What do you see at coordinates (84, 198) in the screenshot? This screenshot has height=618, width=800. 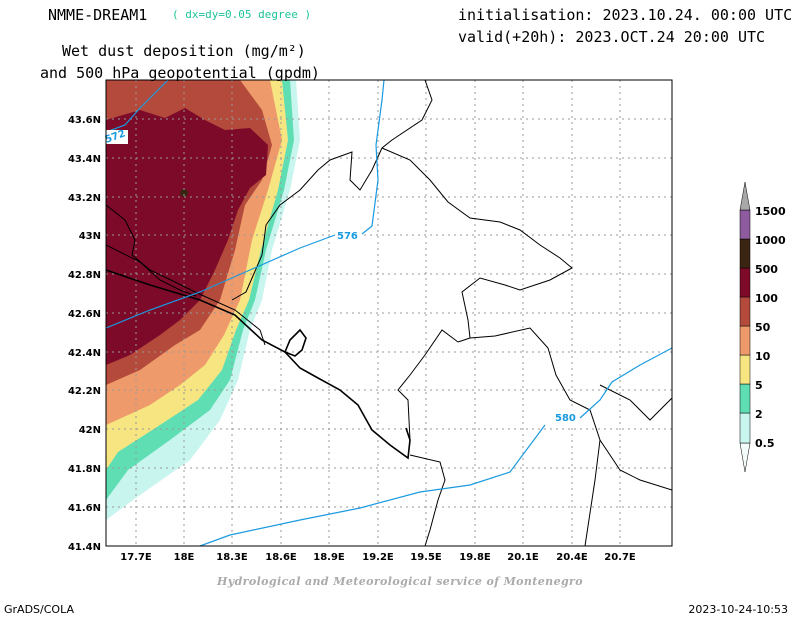 I see `lat-tick-label: 43.2N` at bounding box center [84, 198].